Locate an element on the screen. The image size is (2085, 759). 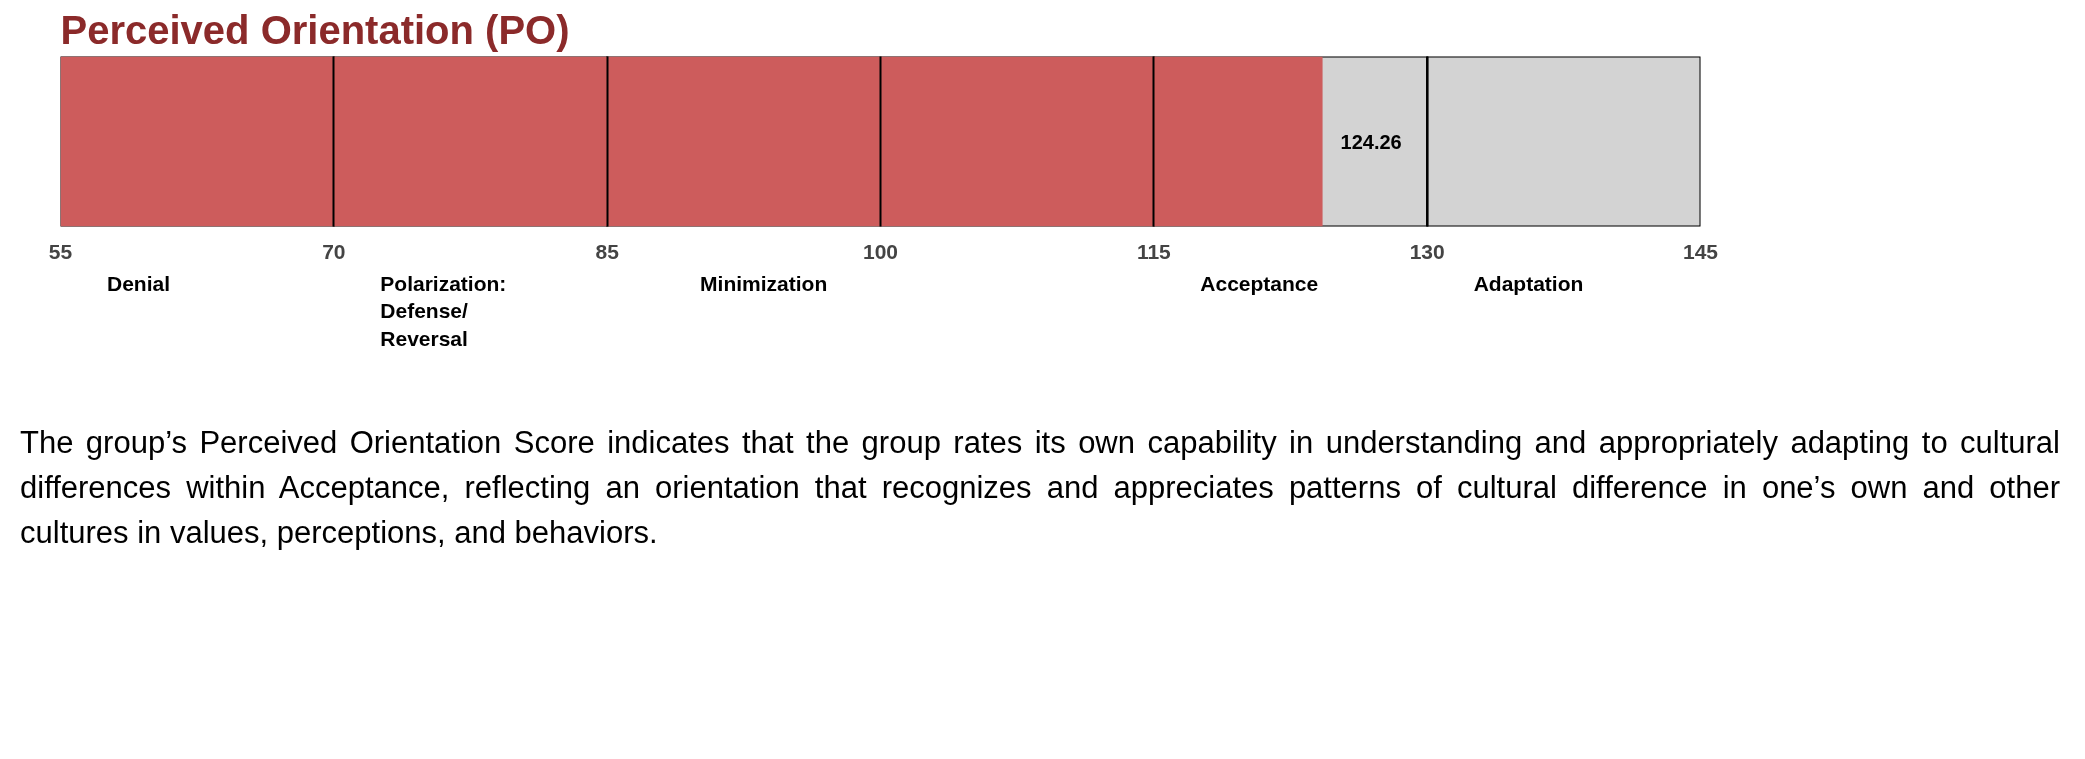
band-label: Denial is located at coordinates (138, 283).